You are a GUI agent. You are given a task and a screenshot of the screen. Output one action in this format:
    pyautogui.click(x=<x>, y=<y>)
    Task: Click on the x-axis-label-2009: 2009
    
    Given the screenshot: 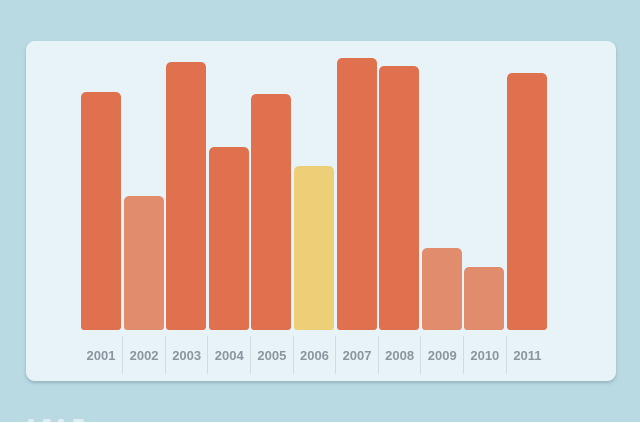 What is the action you would take?
    pyautogui.click(x=441, y=355)
    